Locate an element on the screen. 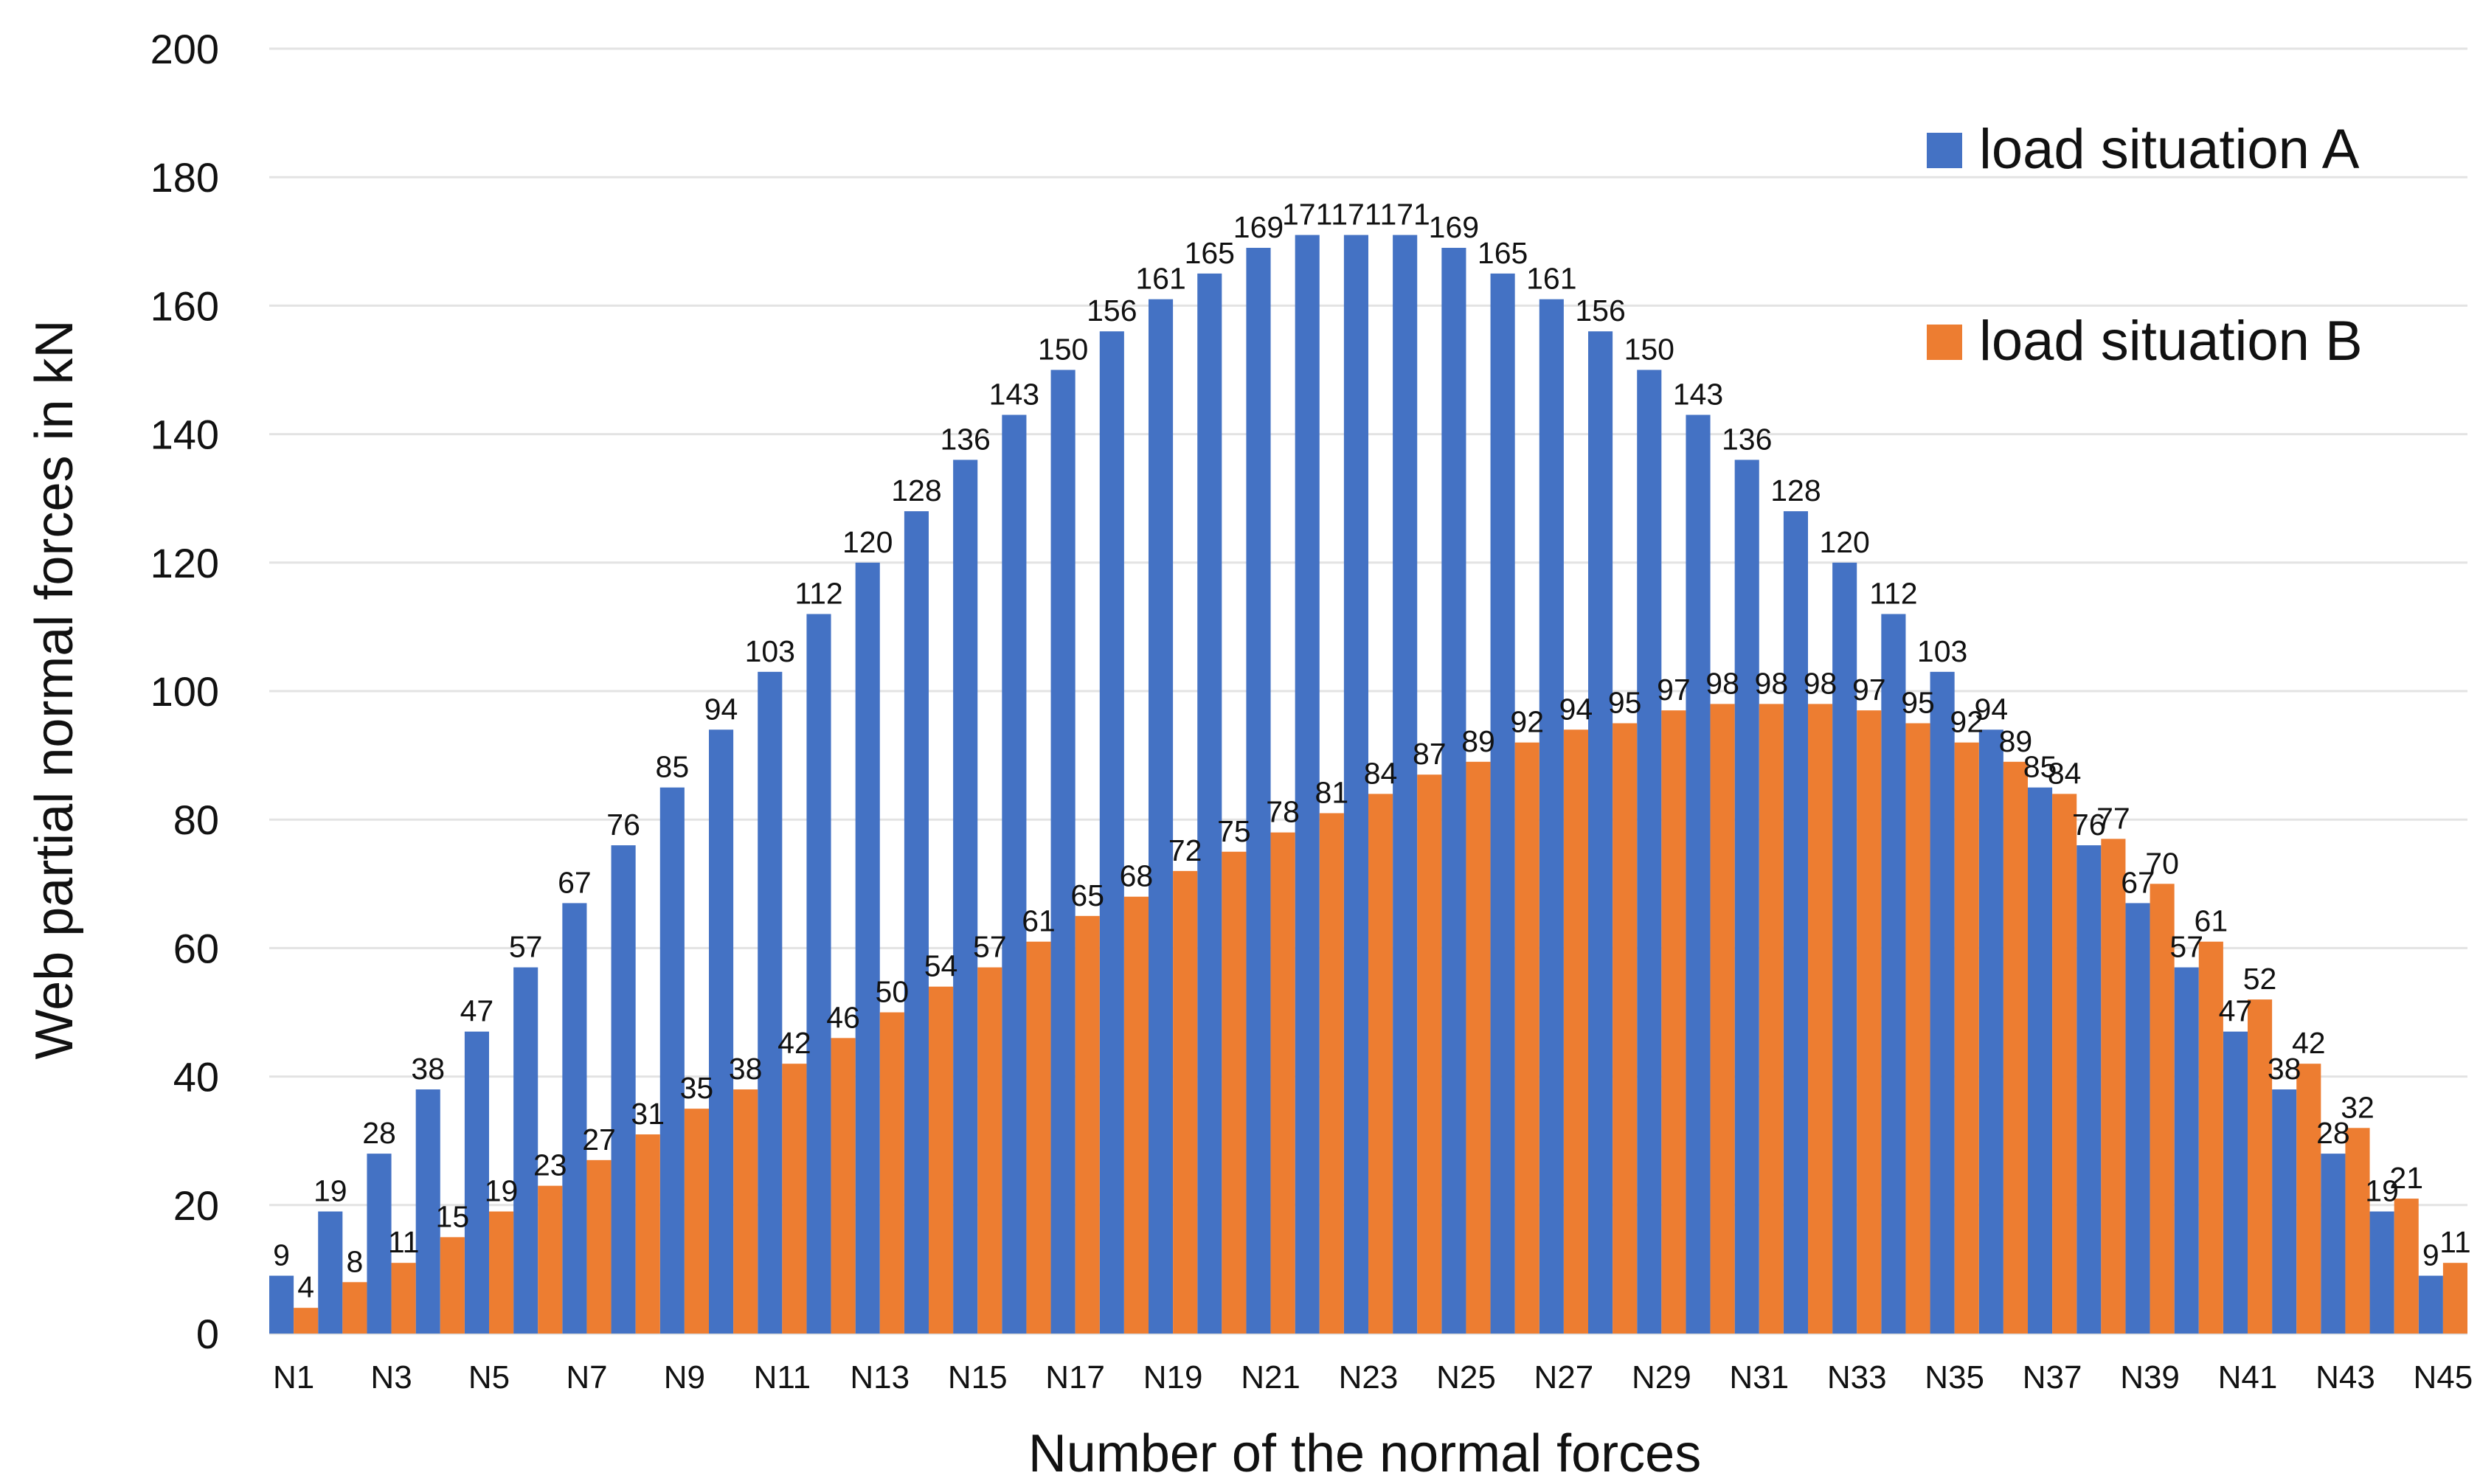 The width and height of the screenshot is (2480, 1484). data-label-series-a: 9 is located at coordinates (281, 1255).